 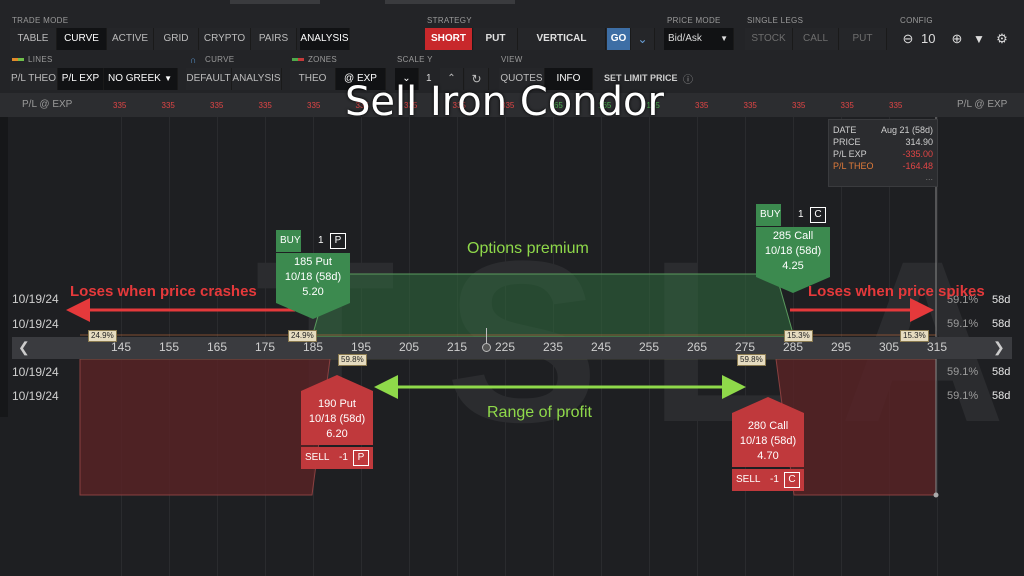 I want to click on analysis-curve-button: ANALYSIS, so click(x=257, y=79).